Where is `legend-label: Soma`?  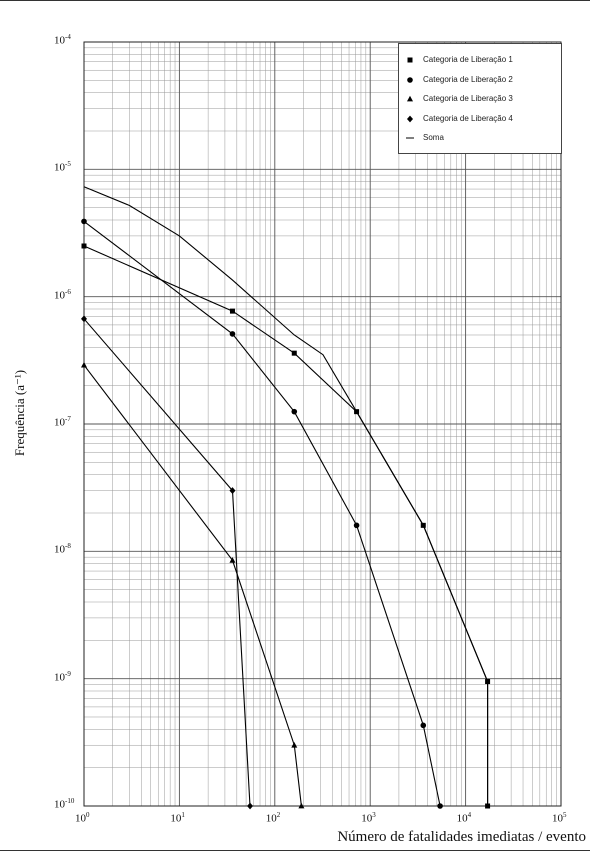
legend-label: Soma is located at coordinates (433, 137).